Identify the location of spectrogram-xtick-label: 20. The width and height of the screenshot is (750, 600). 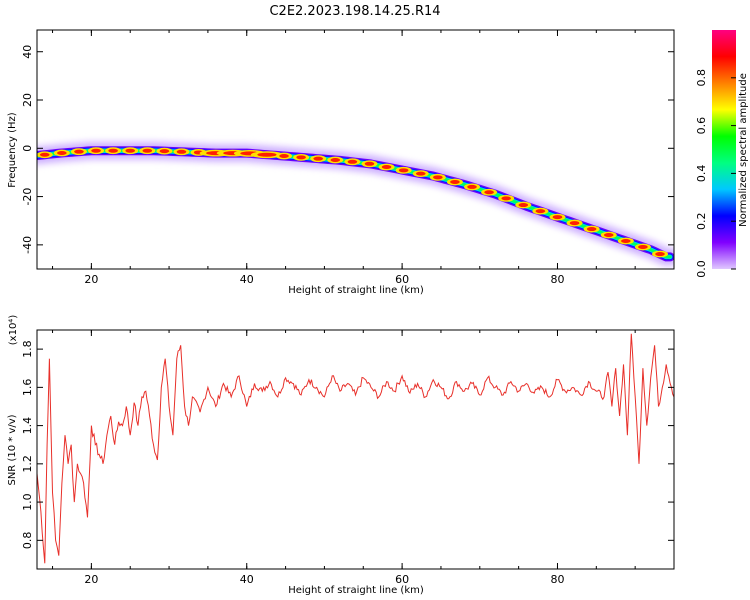
(91, 279).